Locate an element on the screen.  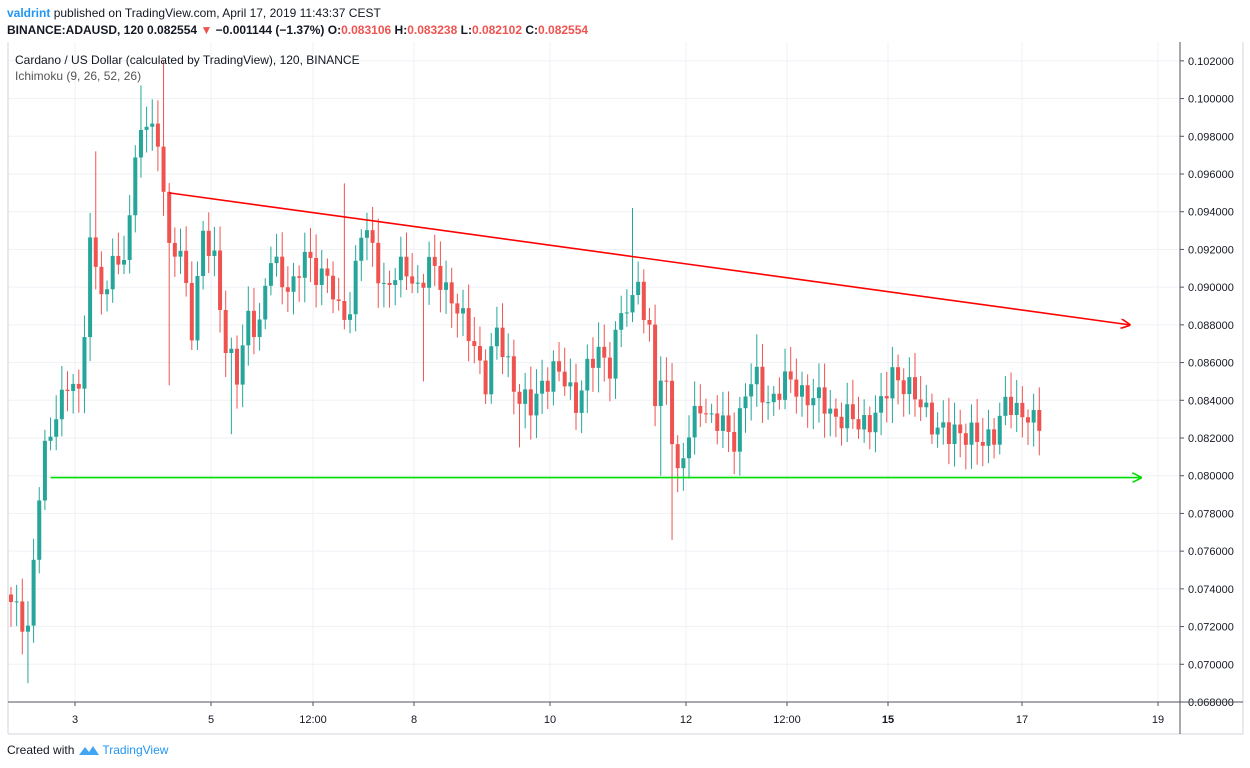
footer: Created with TradingView is located at coordinates (87, 750).